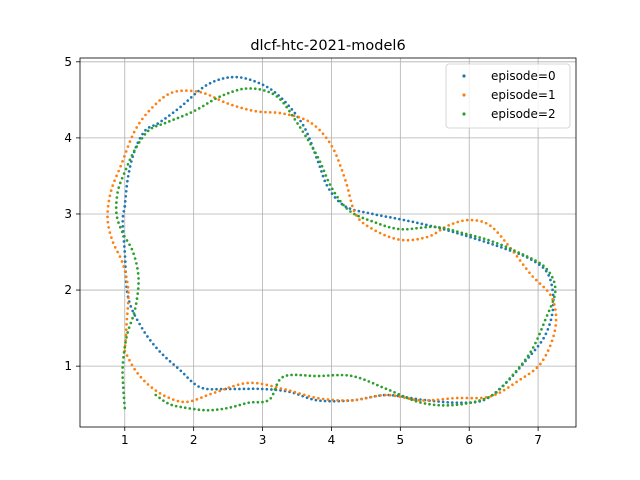 The height and width of the screenshot is (480, 640). What do you see at coordinates (464, 95) in the screenshot?
I see `legend-marker` at bounding box center [464, 95].